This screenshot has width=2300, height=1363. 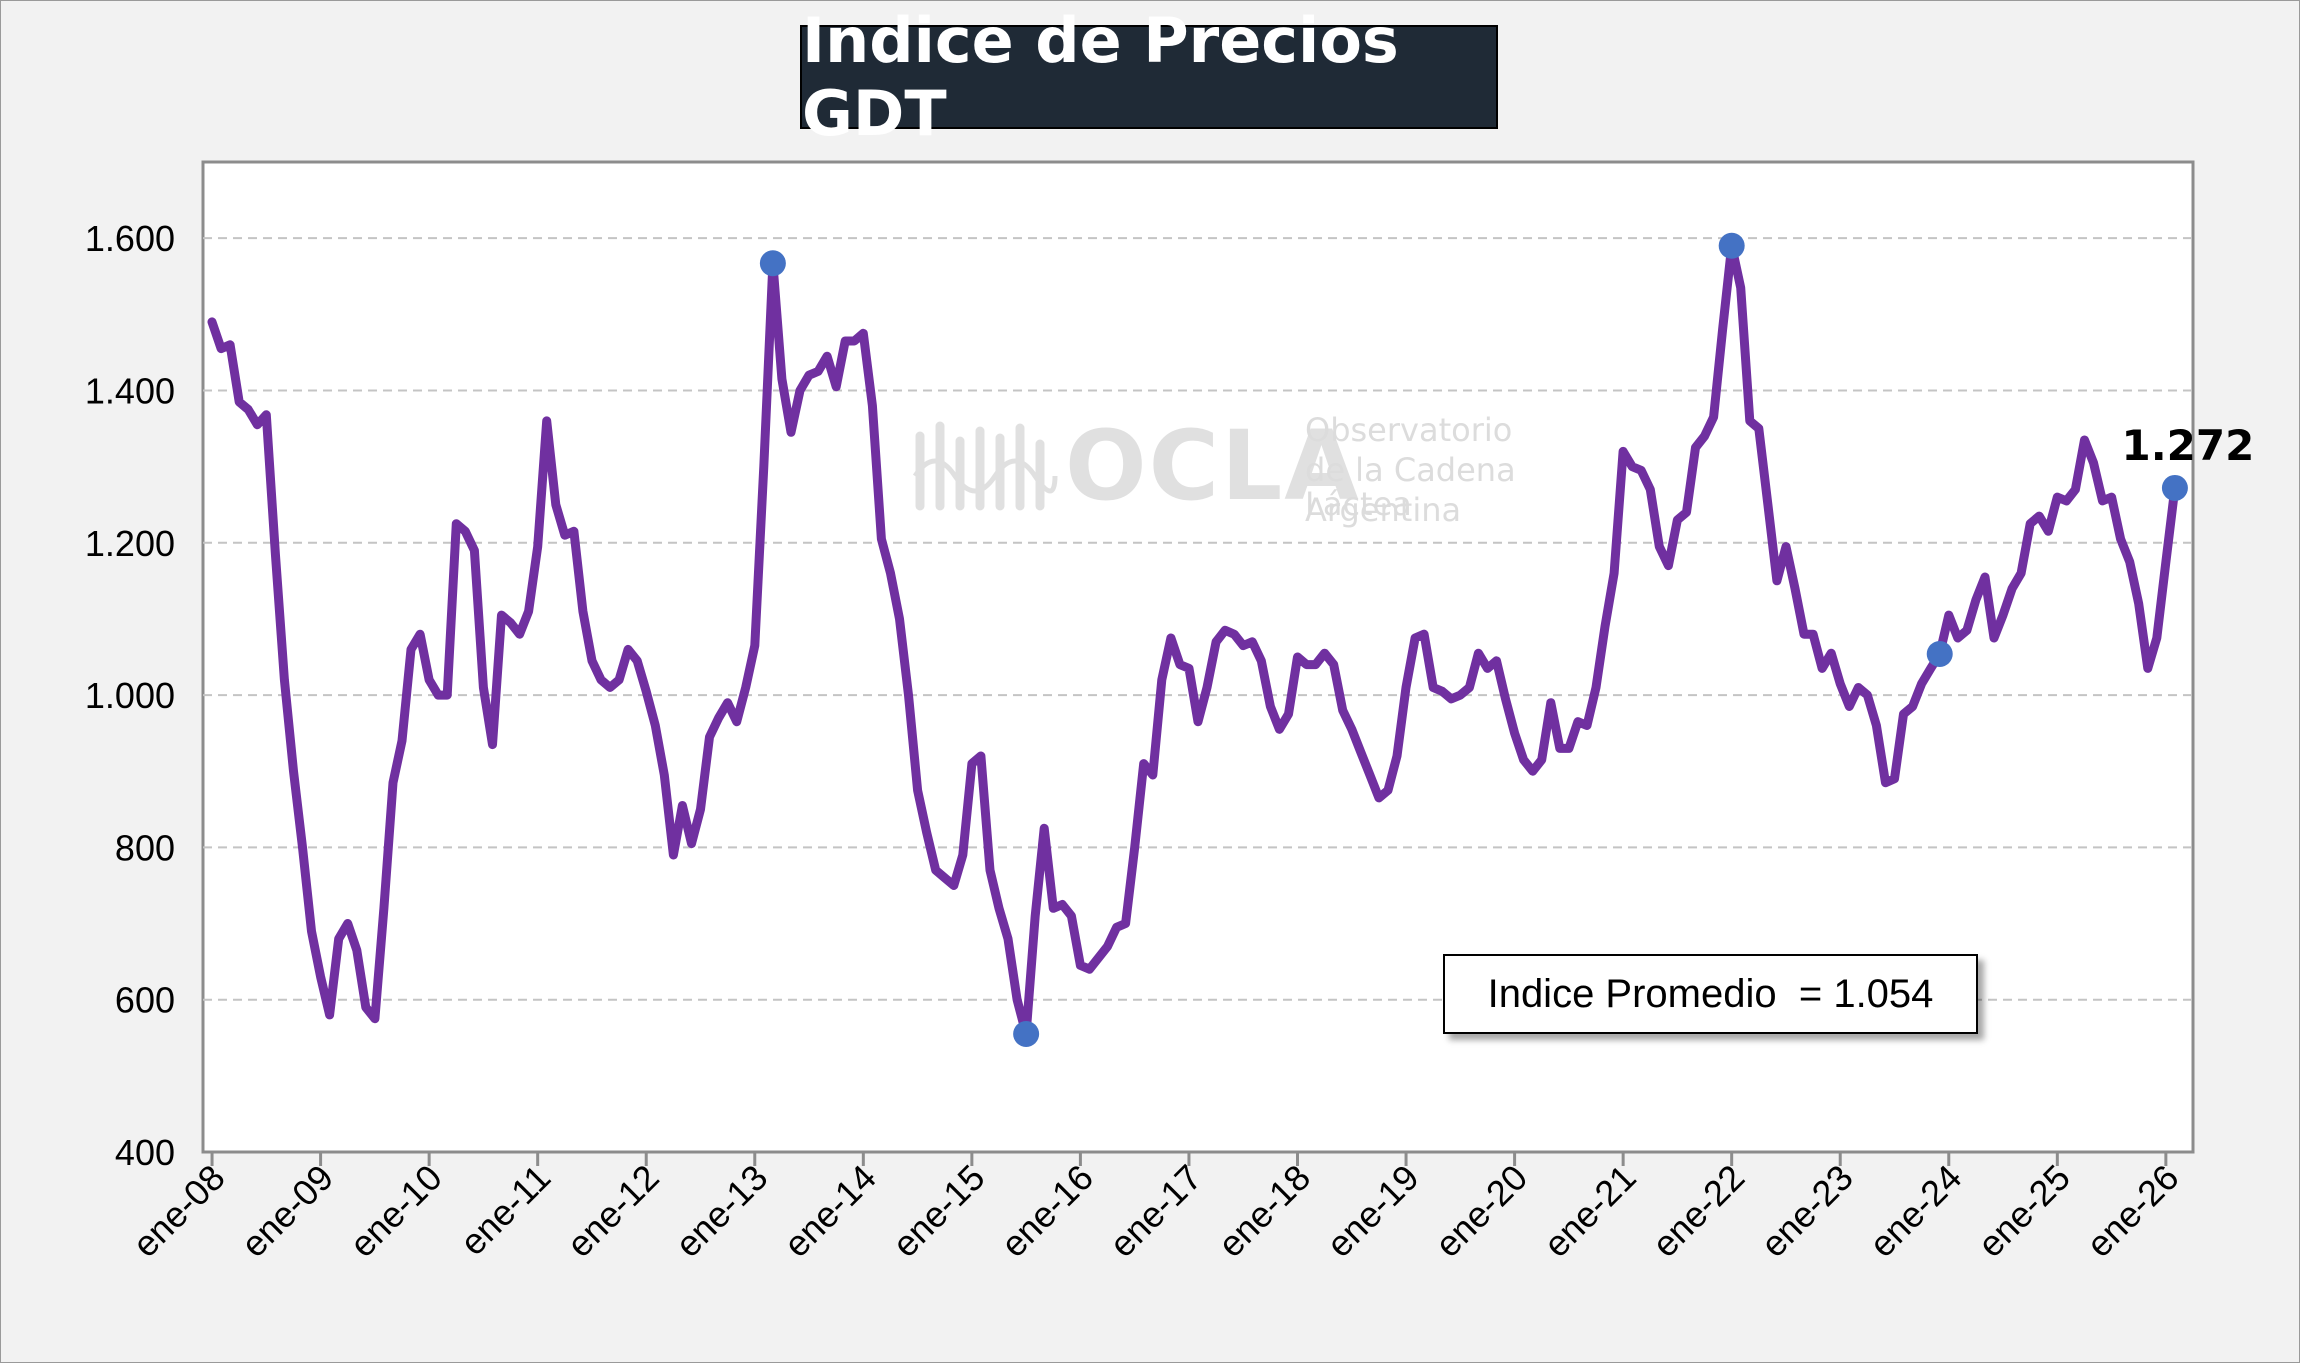 What do you see at coordinates (613, 1211) in the screenshot?
I see `x-tick-label: ene-12` at bounding box center [613, 1211].